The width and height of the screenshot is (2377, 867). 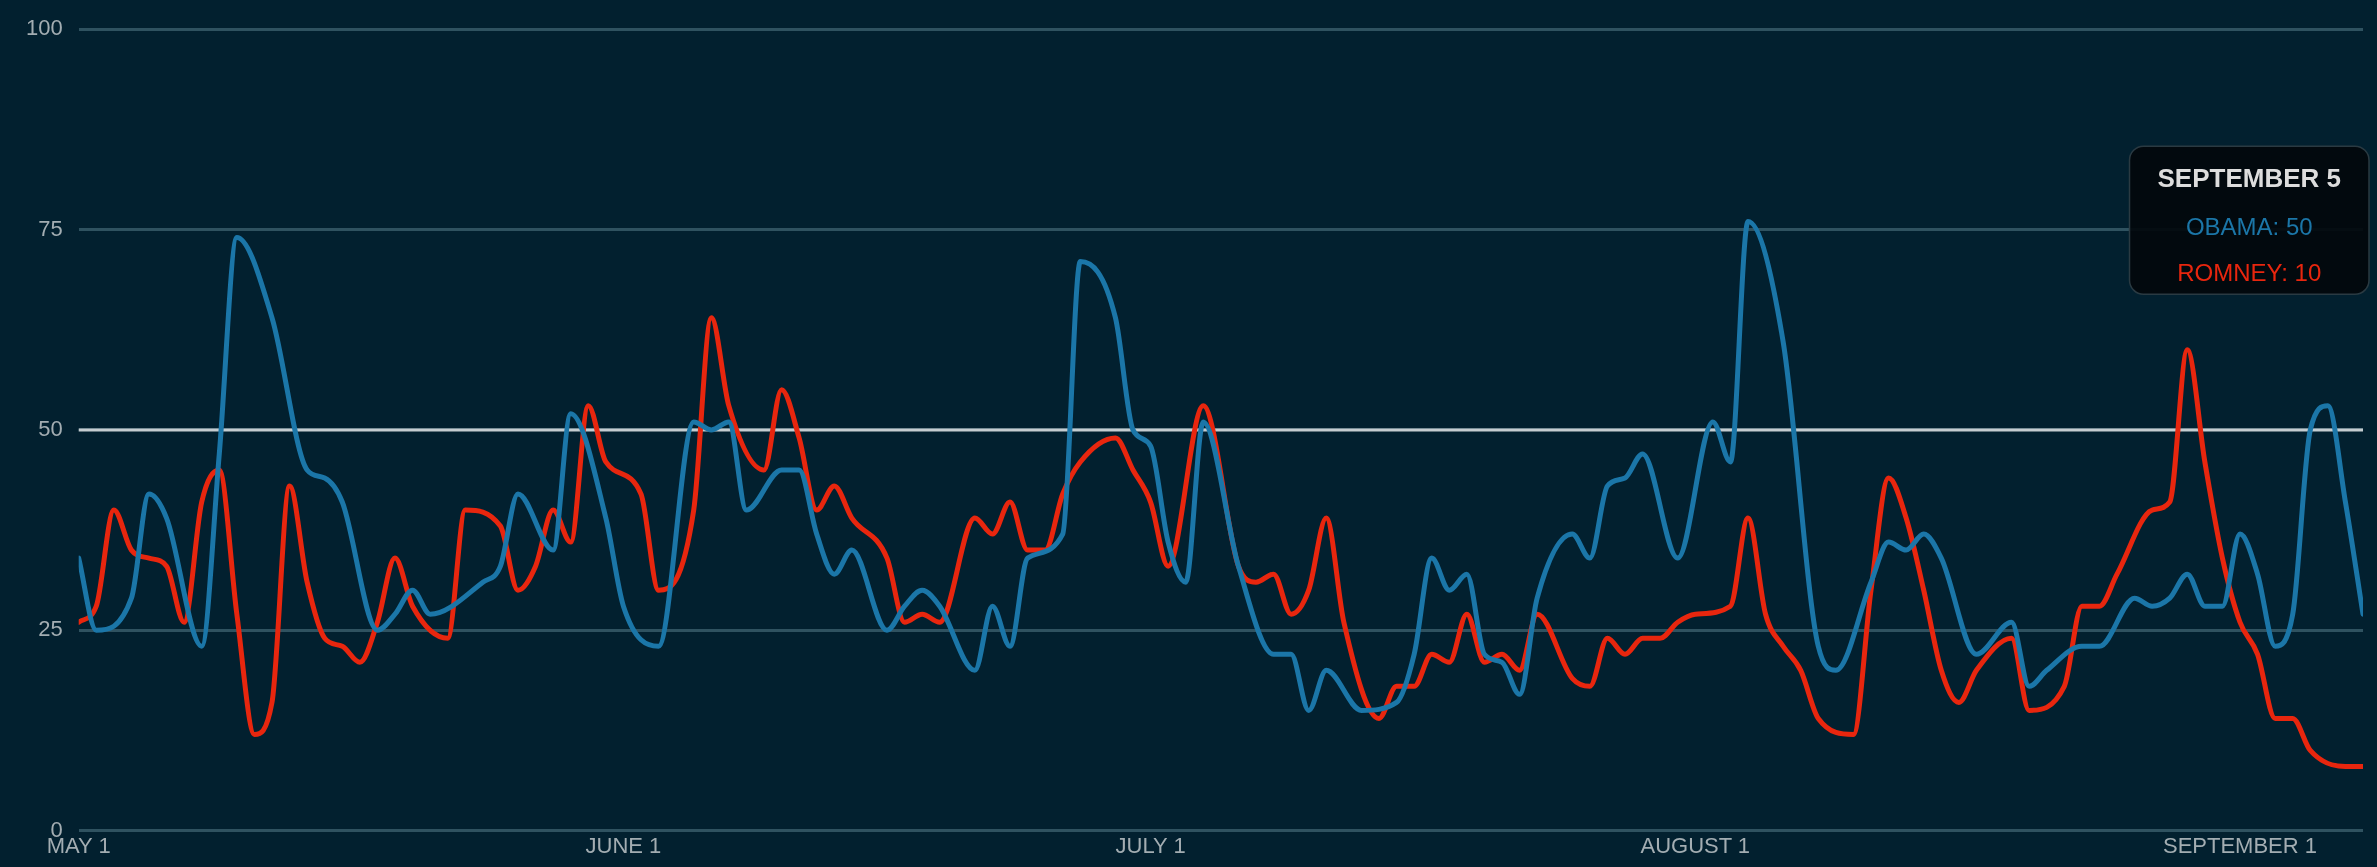 What do you see at coordinates (623, 845) in the screenshot?
I see `x-tick-label: JUNE 1` at bounding box center [623, 845].